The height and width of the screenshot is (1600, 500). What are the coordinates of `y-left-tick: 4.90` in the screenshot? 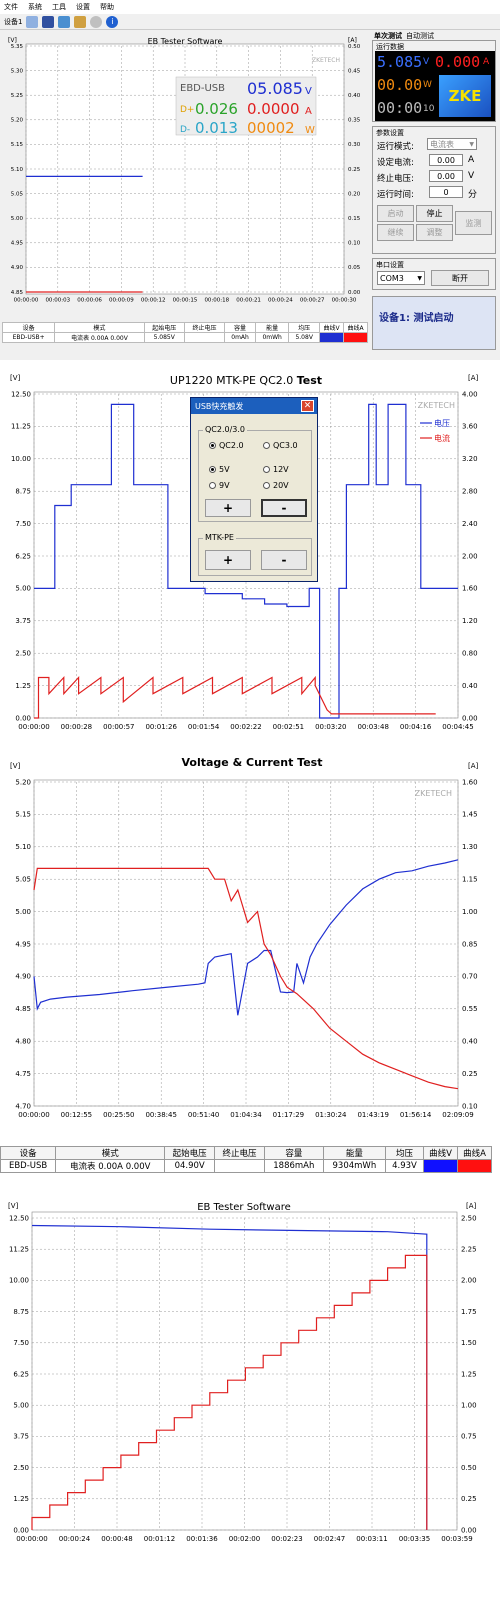 It's located at (23, 977).